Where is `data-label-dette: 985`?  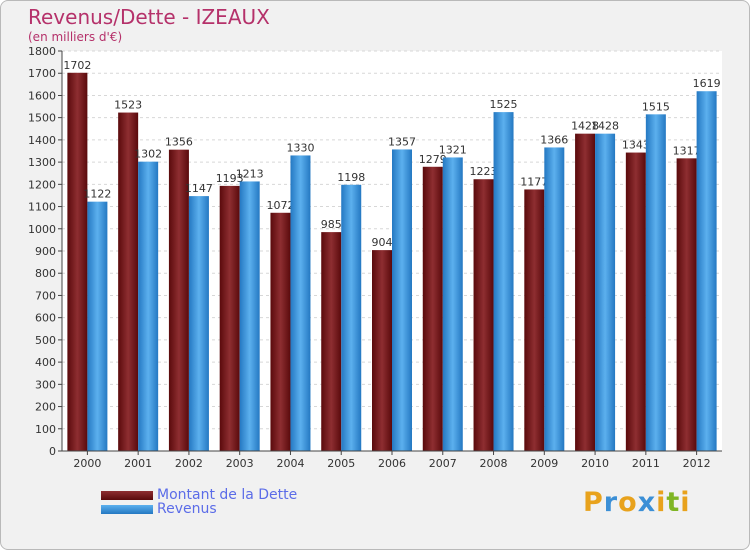 data-label-dette: 985 is located at coordinates (331, 224).